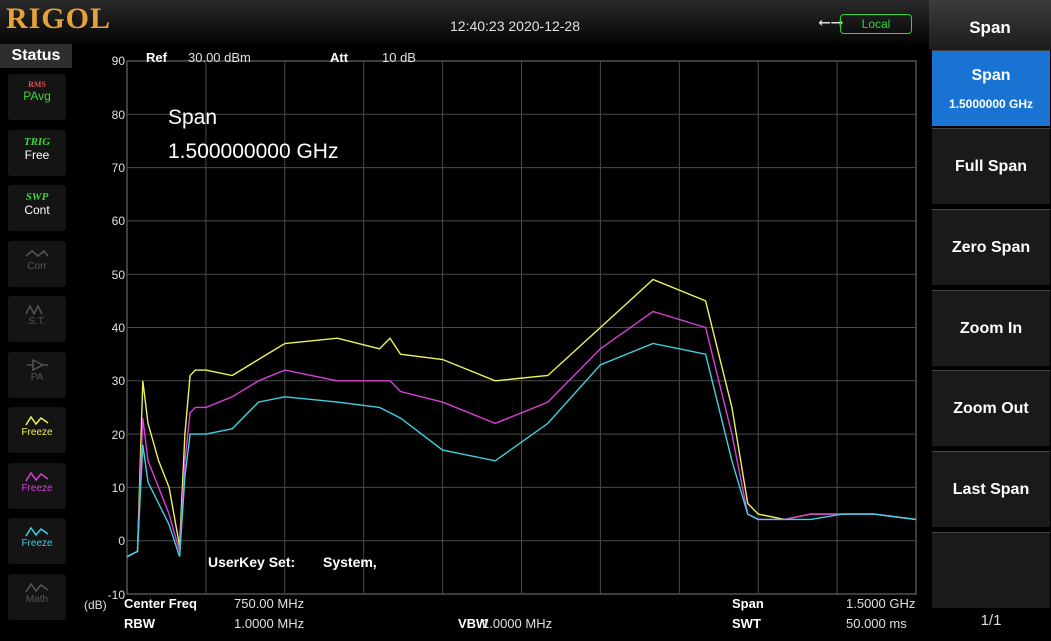 The height and width of the screenshot is (641, 1051). Describe the element at coordinates (59, 18) in the screenshot. I see `rigol-logo: RIGOL` at that location.